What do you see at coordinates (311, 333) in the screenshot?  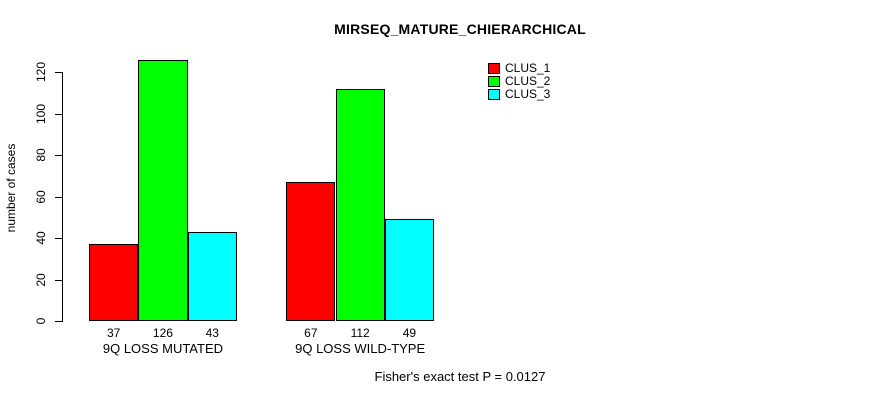 I see `bar-value-label: 67` at bounding box center [311, 333].